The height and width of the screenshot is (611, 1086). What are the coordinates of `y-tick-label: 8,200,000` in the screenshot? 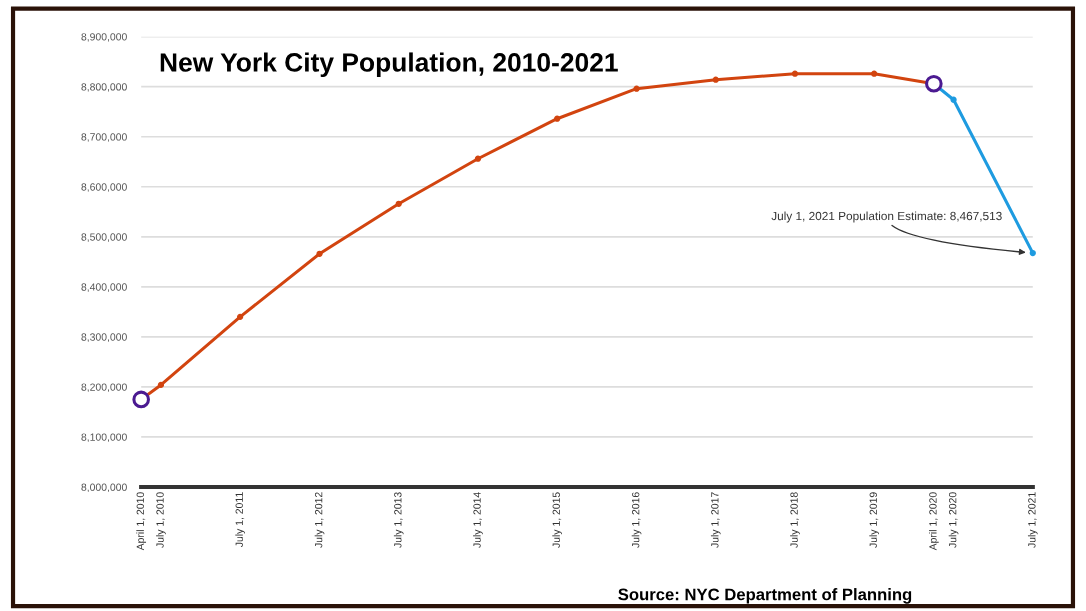 It's located at (104, 388).